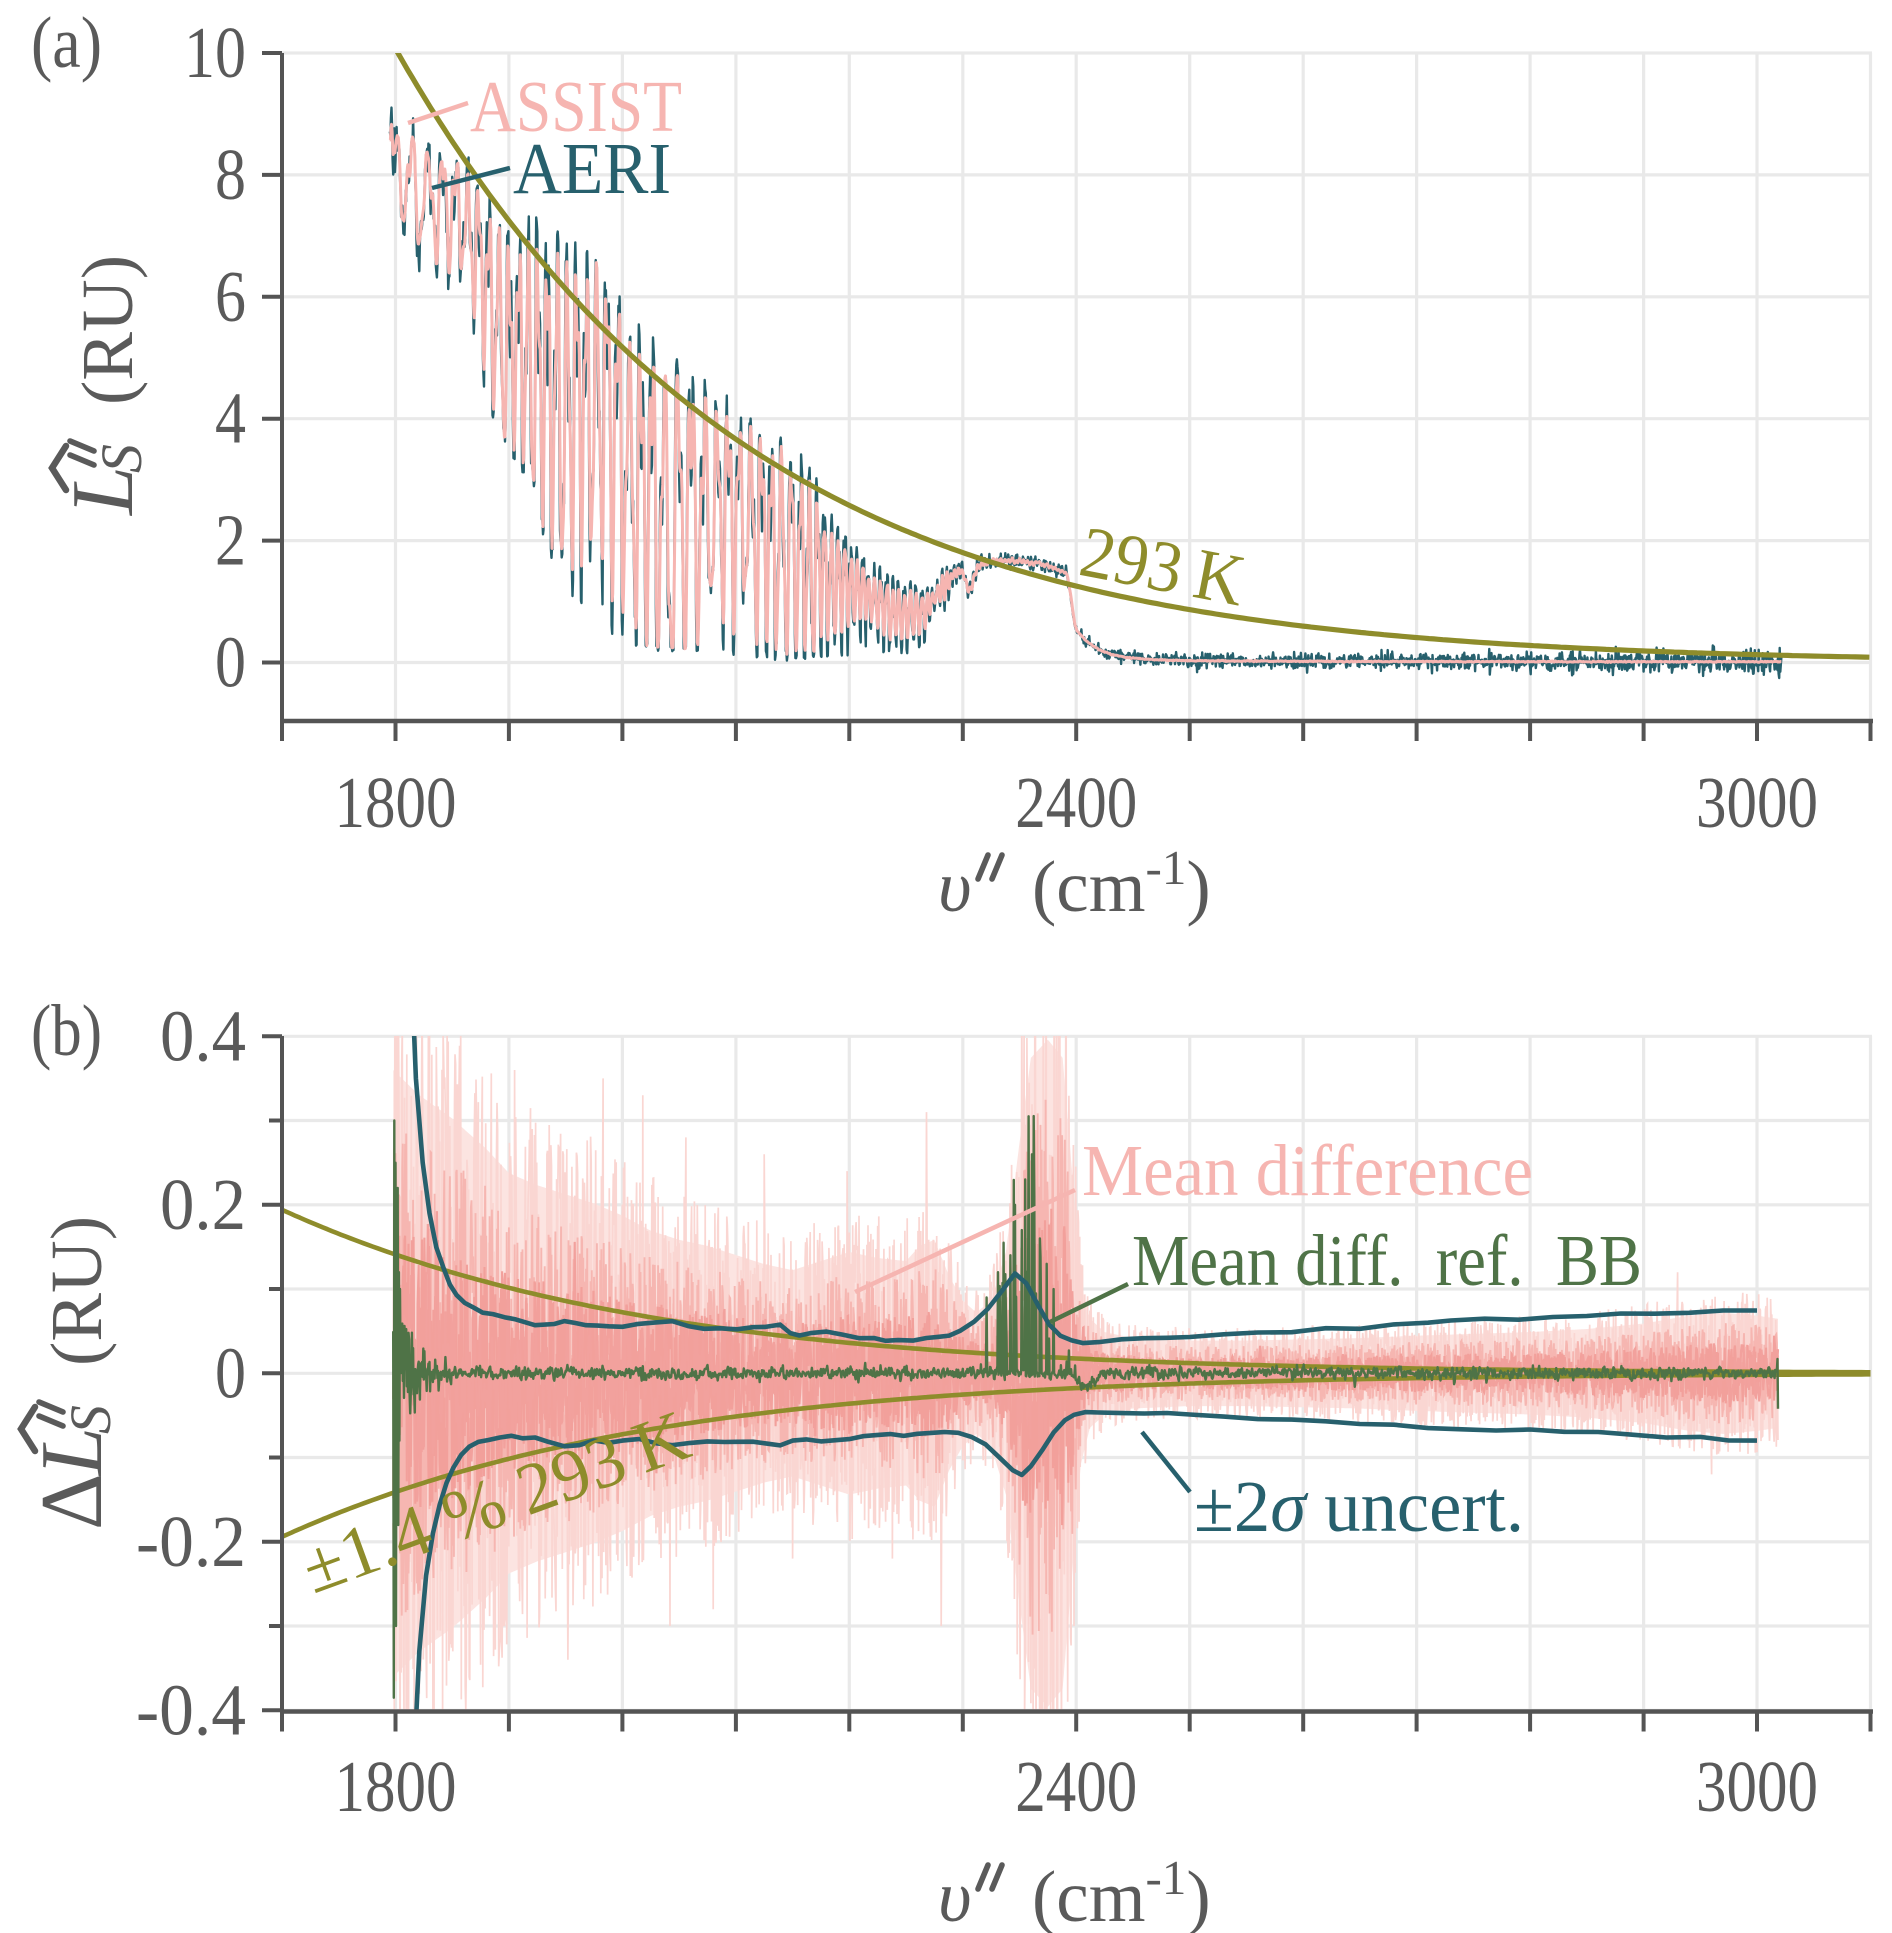 This screenshot has height=1933, width=1892. What do you see at coordinates (191, 1709) in the screenshot?
I see `svg-text: -0.4` at bounding box center [191, 1709].